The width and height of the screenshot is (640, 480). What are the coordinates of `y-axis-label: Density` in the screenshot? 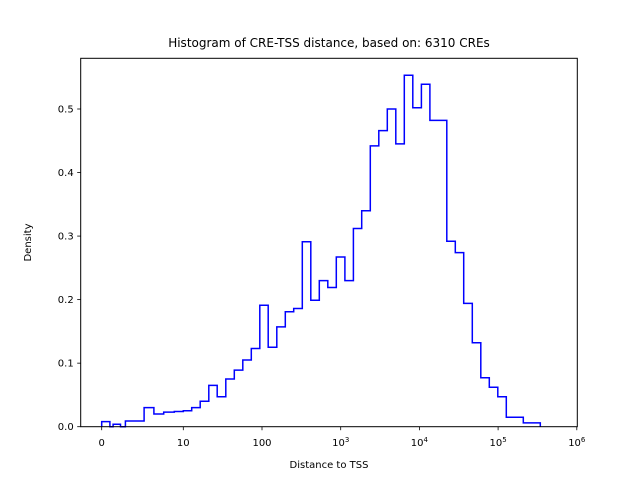 It's located at (28, 242).